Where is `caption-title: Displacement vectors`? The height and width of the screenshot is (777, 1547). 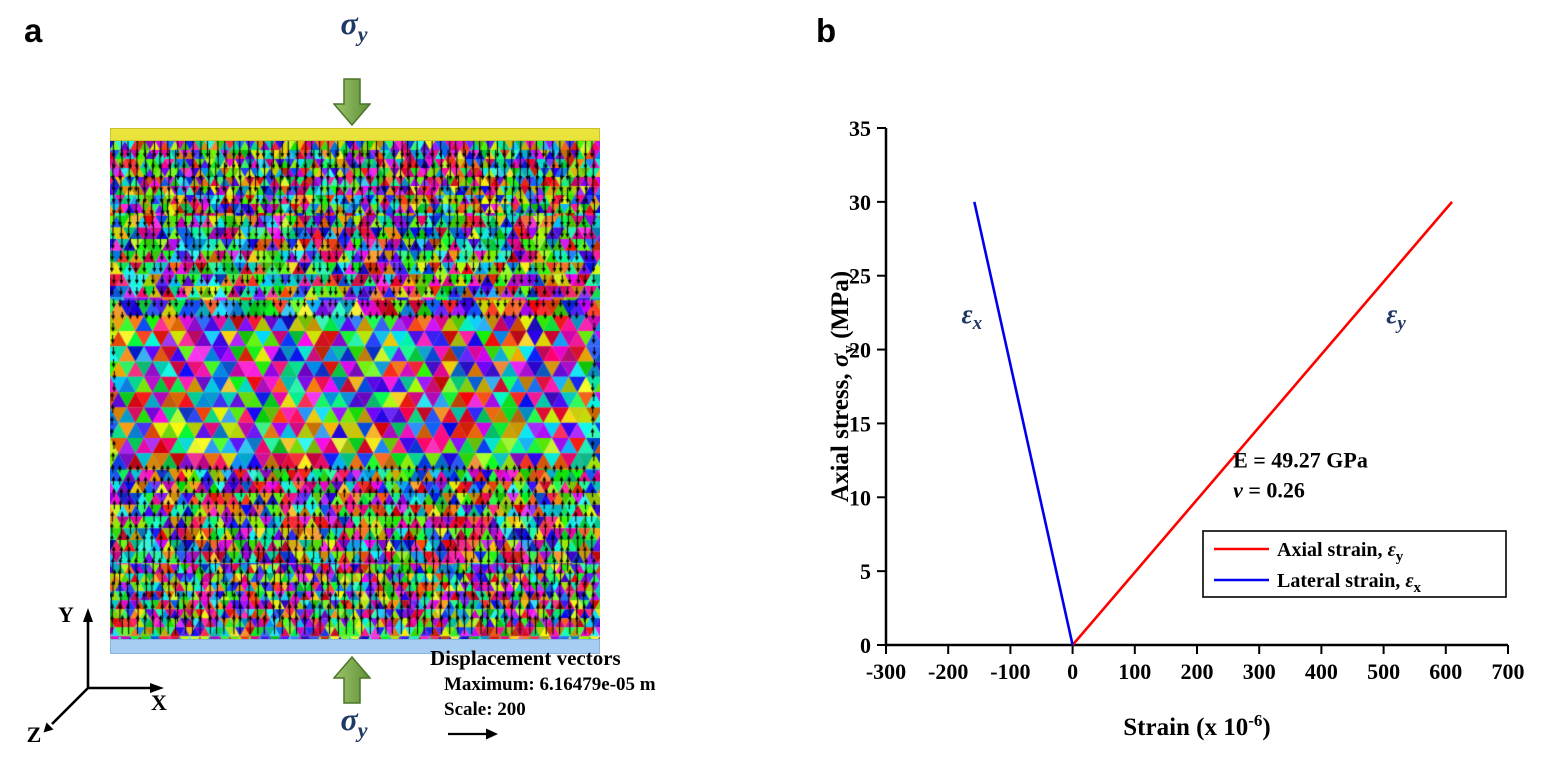
caption-title: Displacement vectors is located at coordinates (525, 658).